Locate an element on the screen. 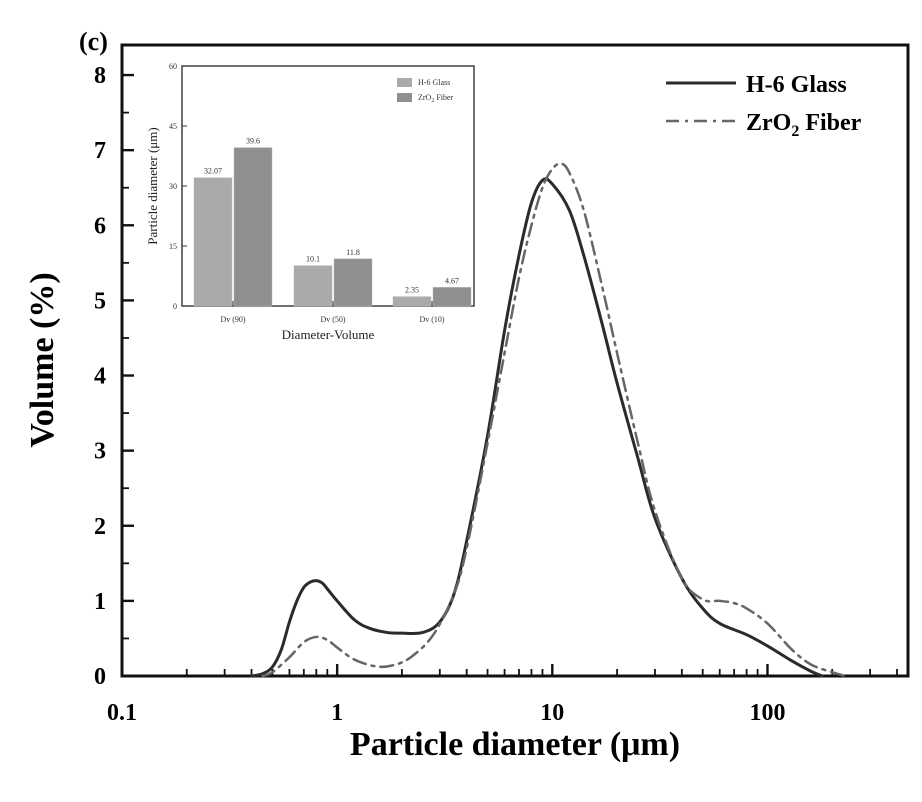 Image resolution: width=922 pixels, height=802 pixels. inset-legend-swatch-zro2-fiber is located at coordinates (404, 97).